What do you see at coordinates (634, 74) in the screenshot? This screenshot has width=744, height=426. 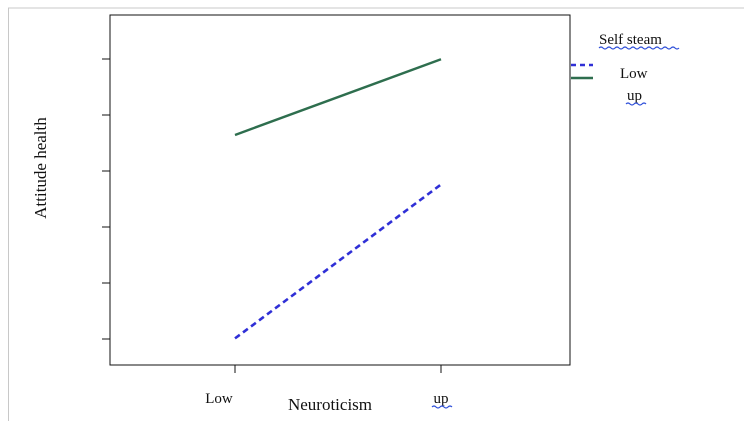 I see `legend-label-low: Low` at bounding box center [634, 74].